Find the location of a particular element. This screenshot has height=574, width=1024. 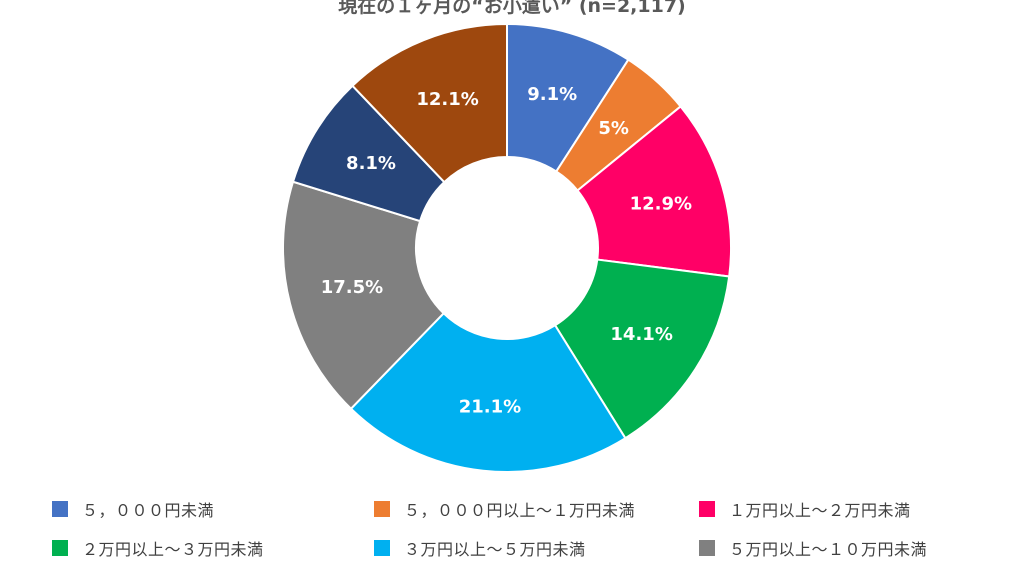

legend-item: １万円以上～２万円未満 is located at coordinates (805, 509).